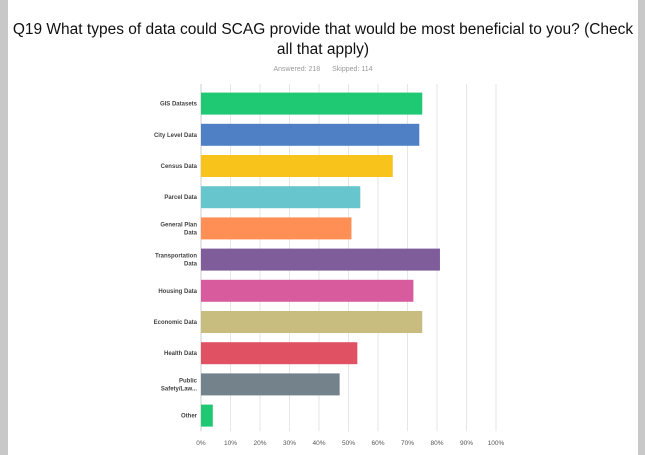 This screenshot has height=455, width=645. What do you see at coordinates (178, 225) in the screenshot?
I see `category-label: General Plan` at bounding box center [178, 225].